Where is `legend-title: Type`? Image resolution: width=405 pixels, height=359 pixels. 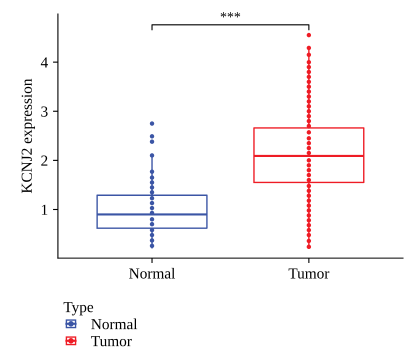
legend-title: Type is located at coordinates (79, 309).